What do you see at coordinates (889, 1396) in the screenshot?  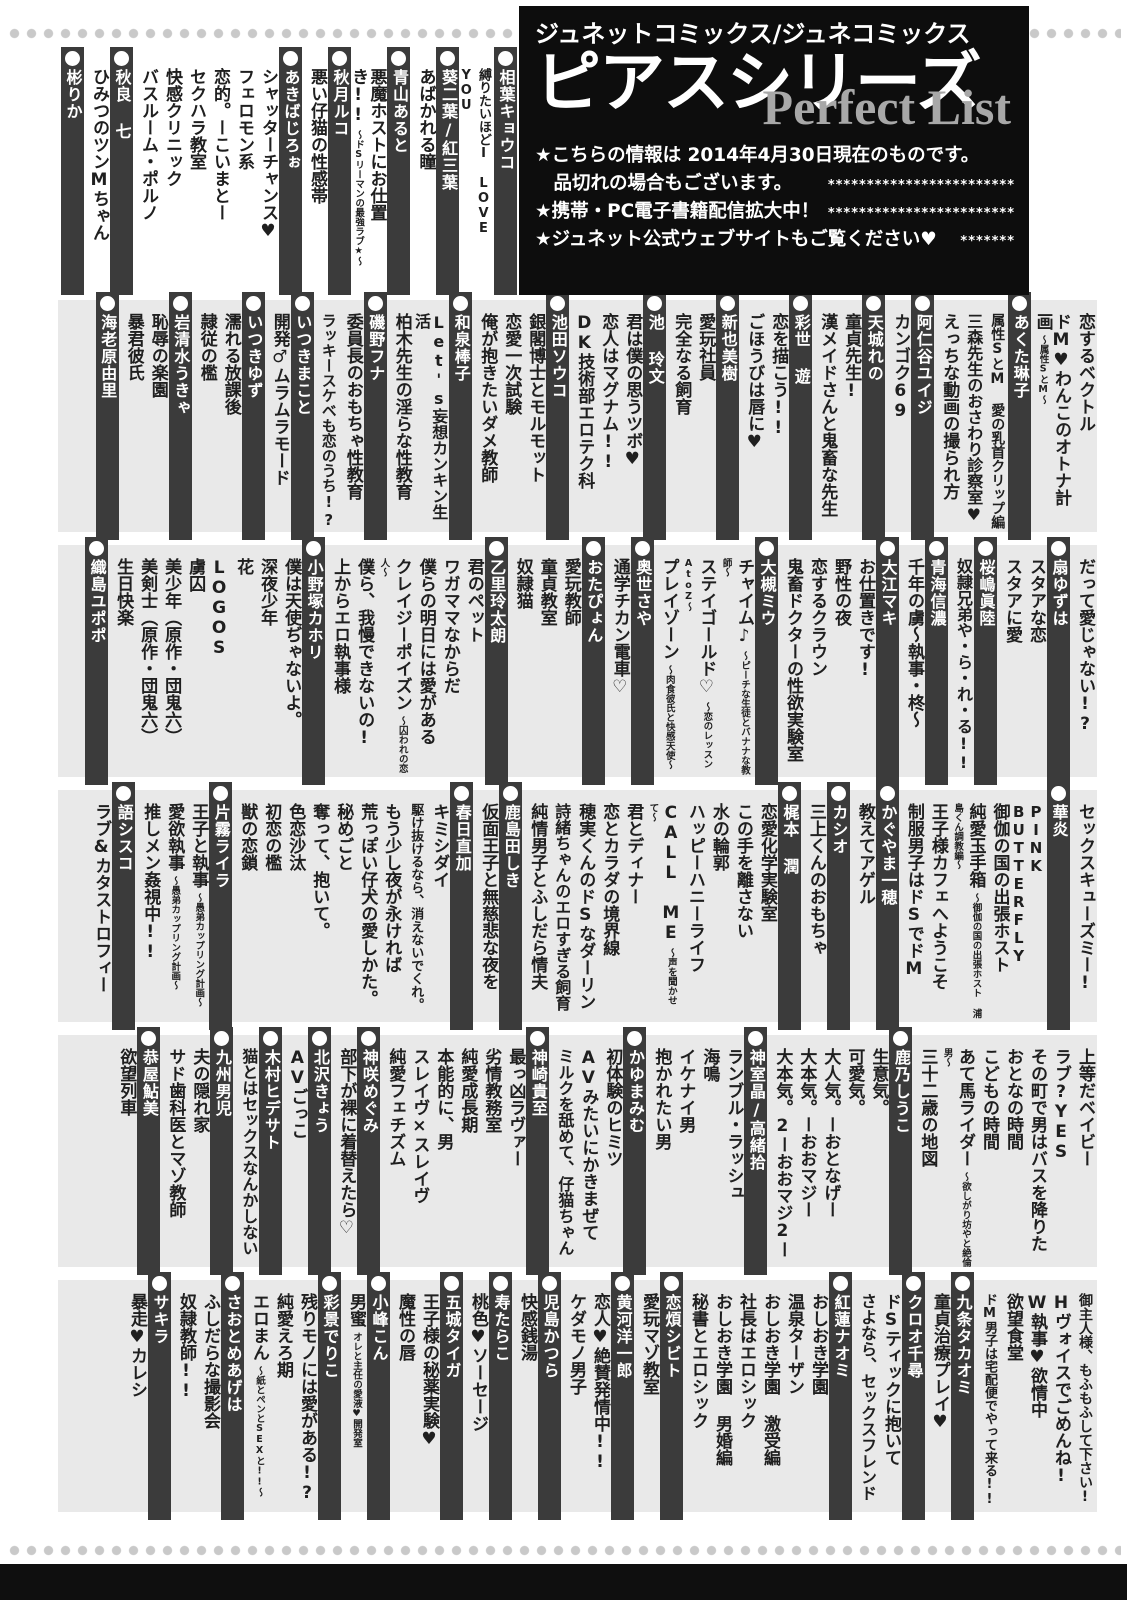 I see `title-column: ドSティックに抱いて` at bounding box center [889, 1396].